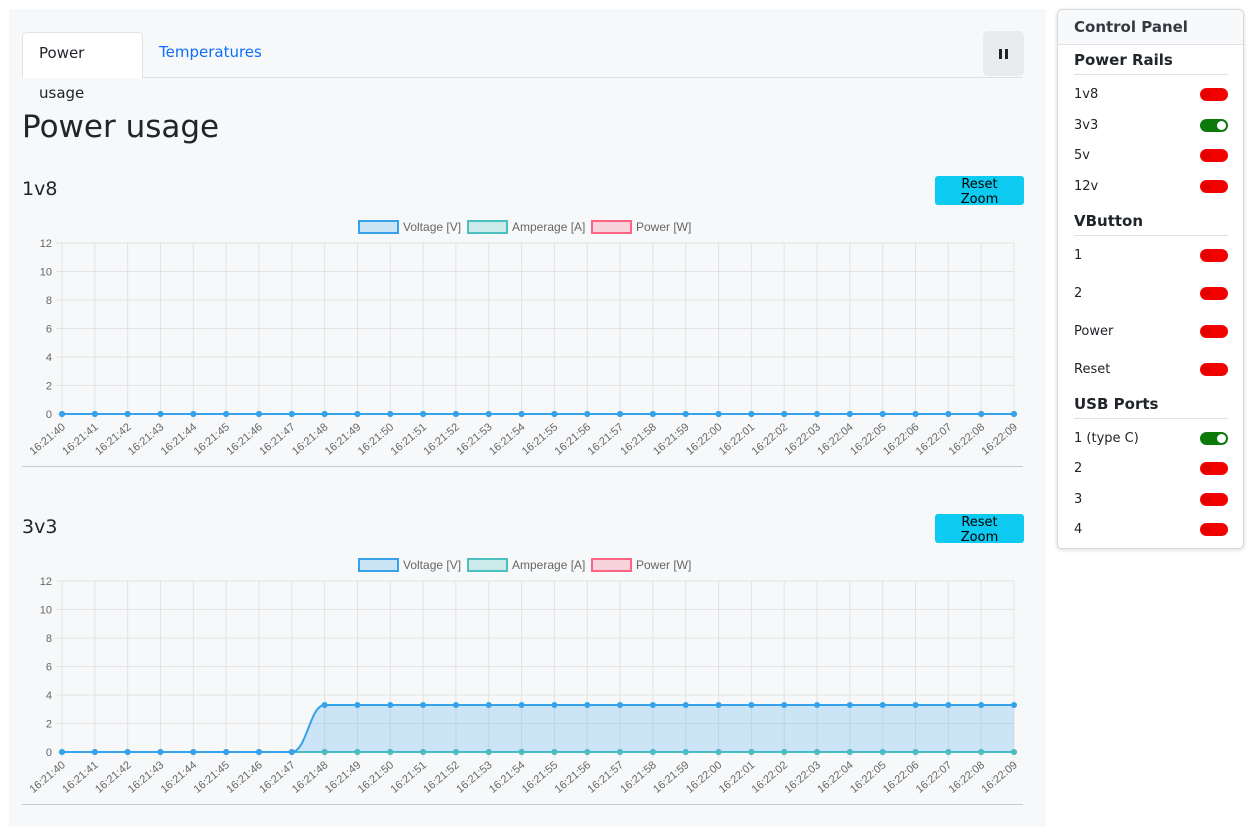 The image size is (1253, 827). I want to click on vbutton-reset-toggle, so click(1214, 369).